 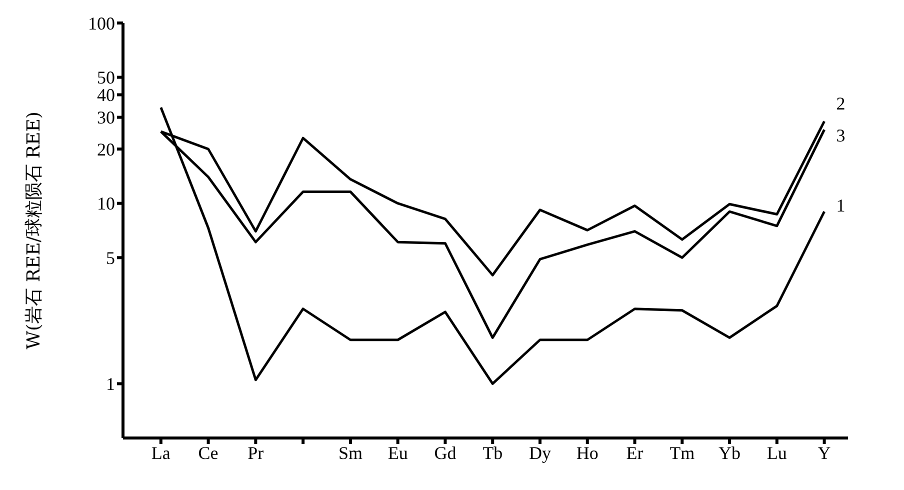 What do you see at coordinates (841, 206) in the screenshot?
I see `series-label: 1` at bounding box center [841, 206].